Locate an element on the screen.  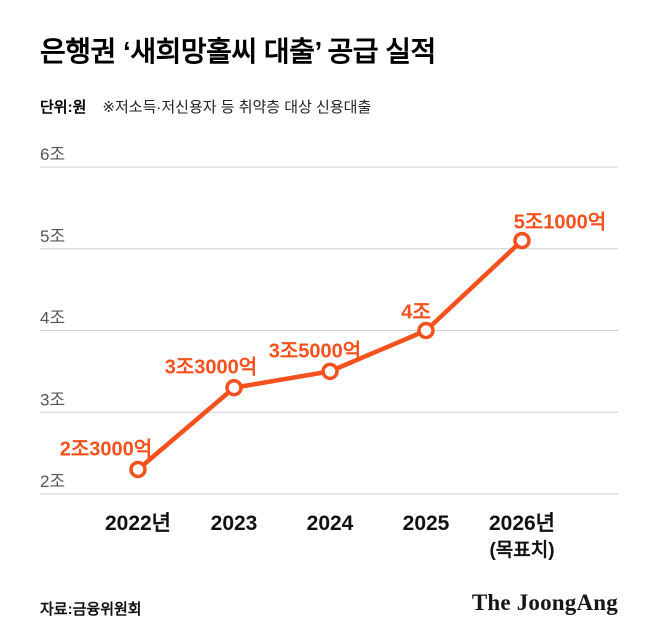
y-tick-label: 2조 is located at coordinates (52, 481).